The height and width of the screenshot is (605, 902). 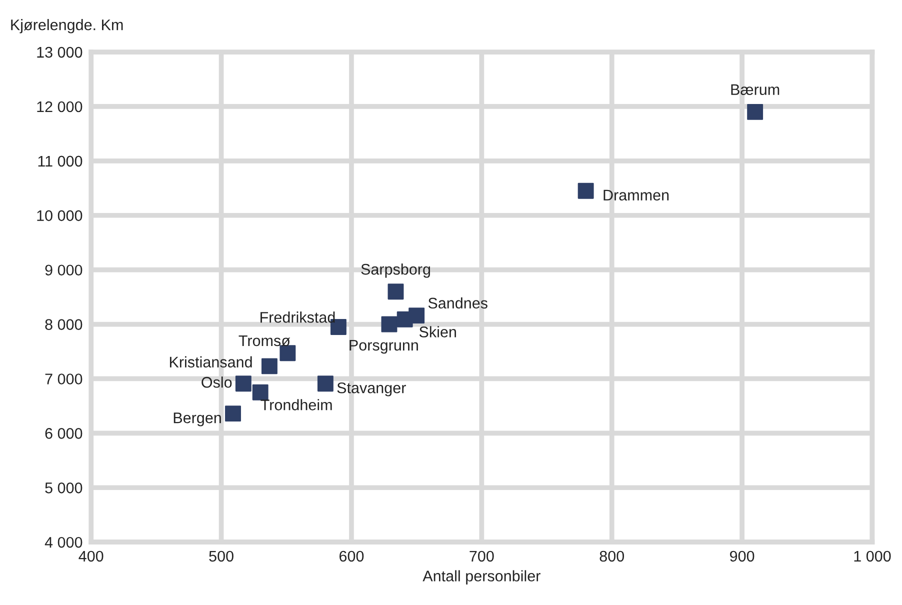 What do you see at coordinates (636, 195) in the screenshot?
I see `annotation: Drammen` at bounding box center [636, 195].